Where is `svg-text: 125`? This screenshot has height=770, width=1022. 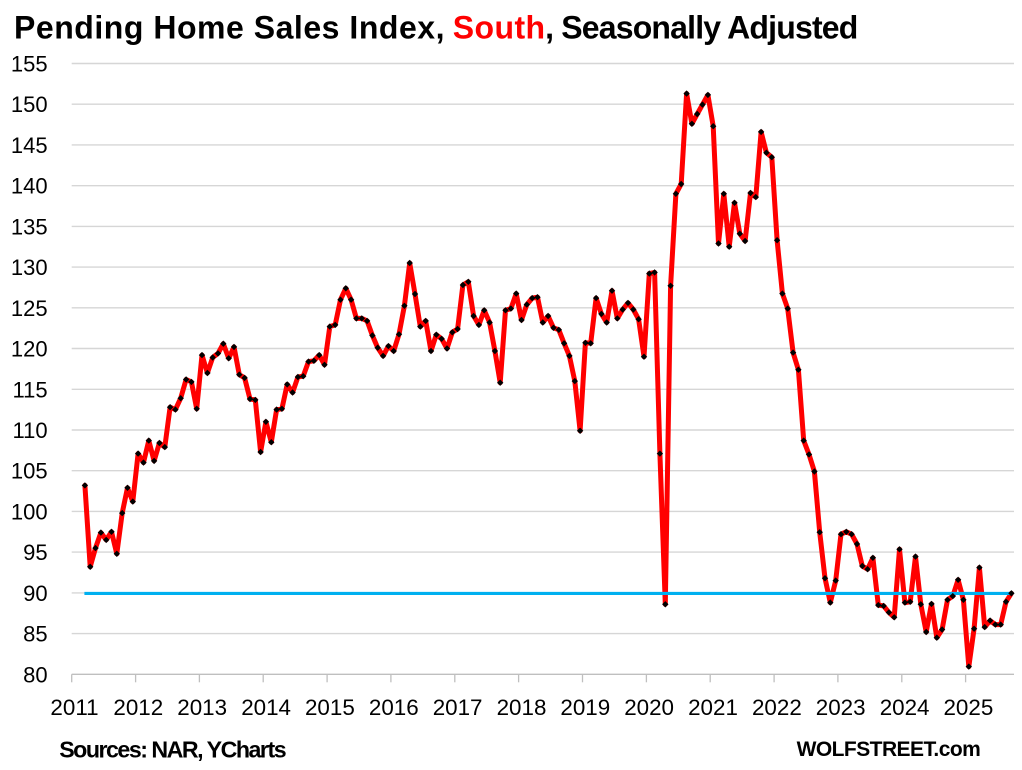 svg-text: 125 is located at coordinates (29, 308).